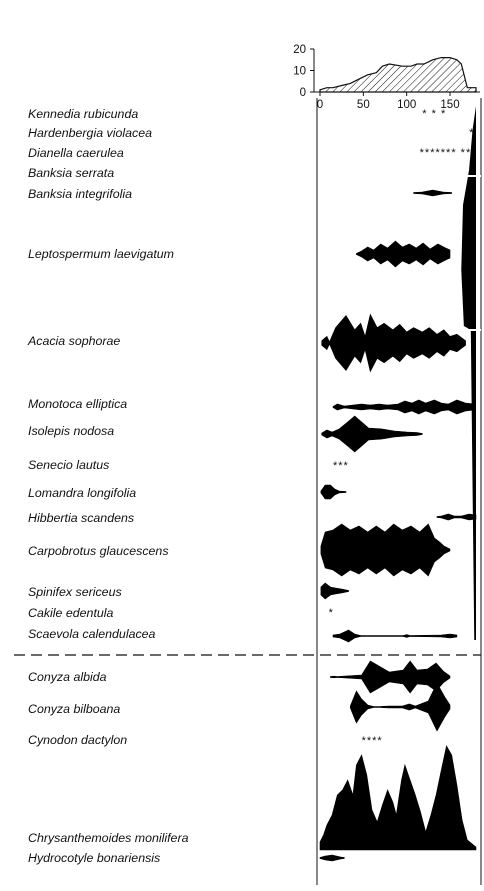  I want to click on summary-ticks, so click(380, 72).